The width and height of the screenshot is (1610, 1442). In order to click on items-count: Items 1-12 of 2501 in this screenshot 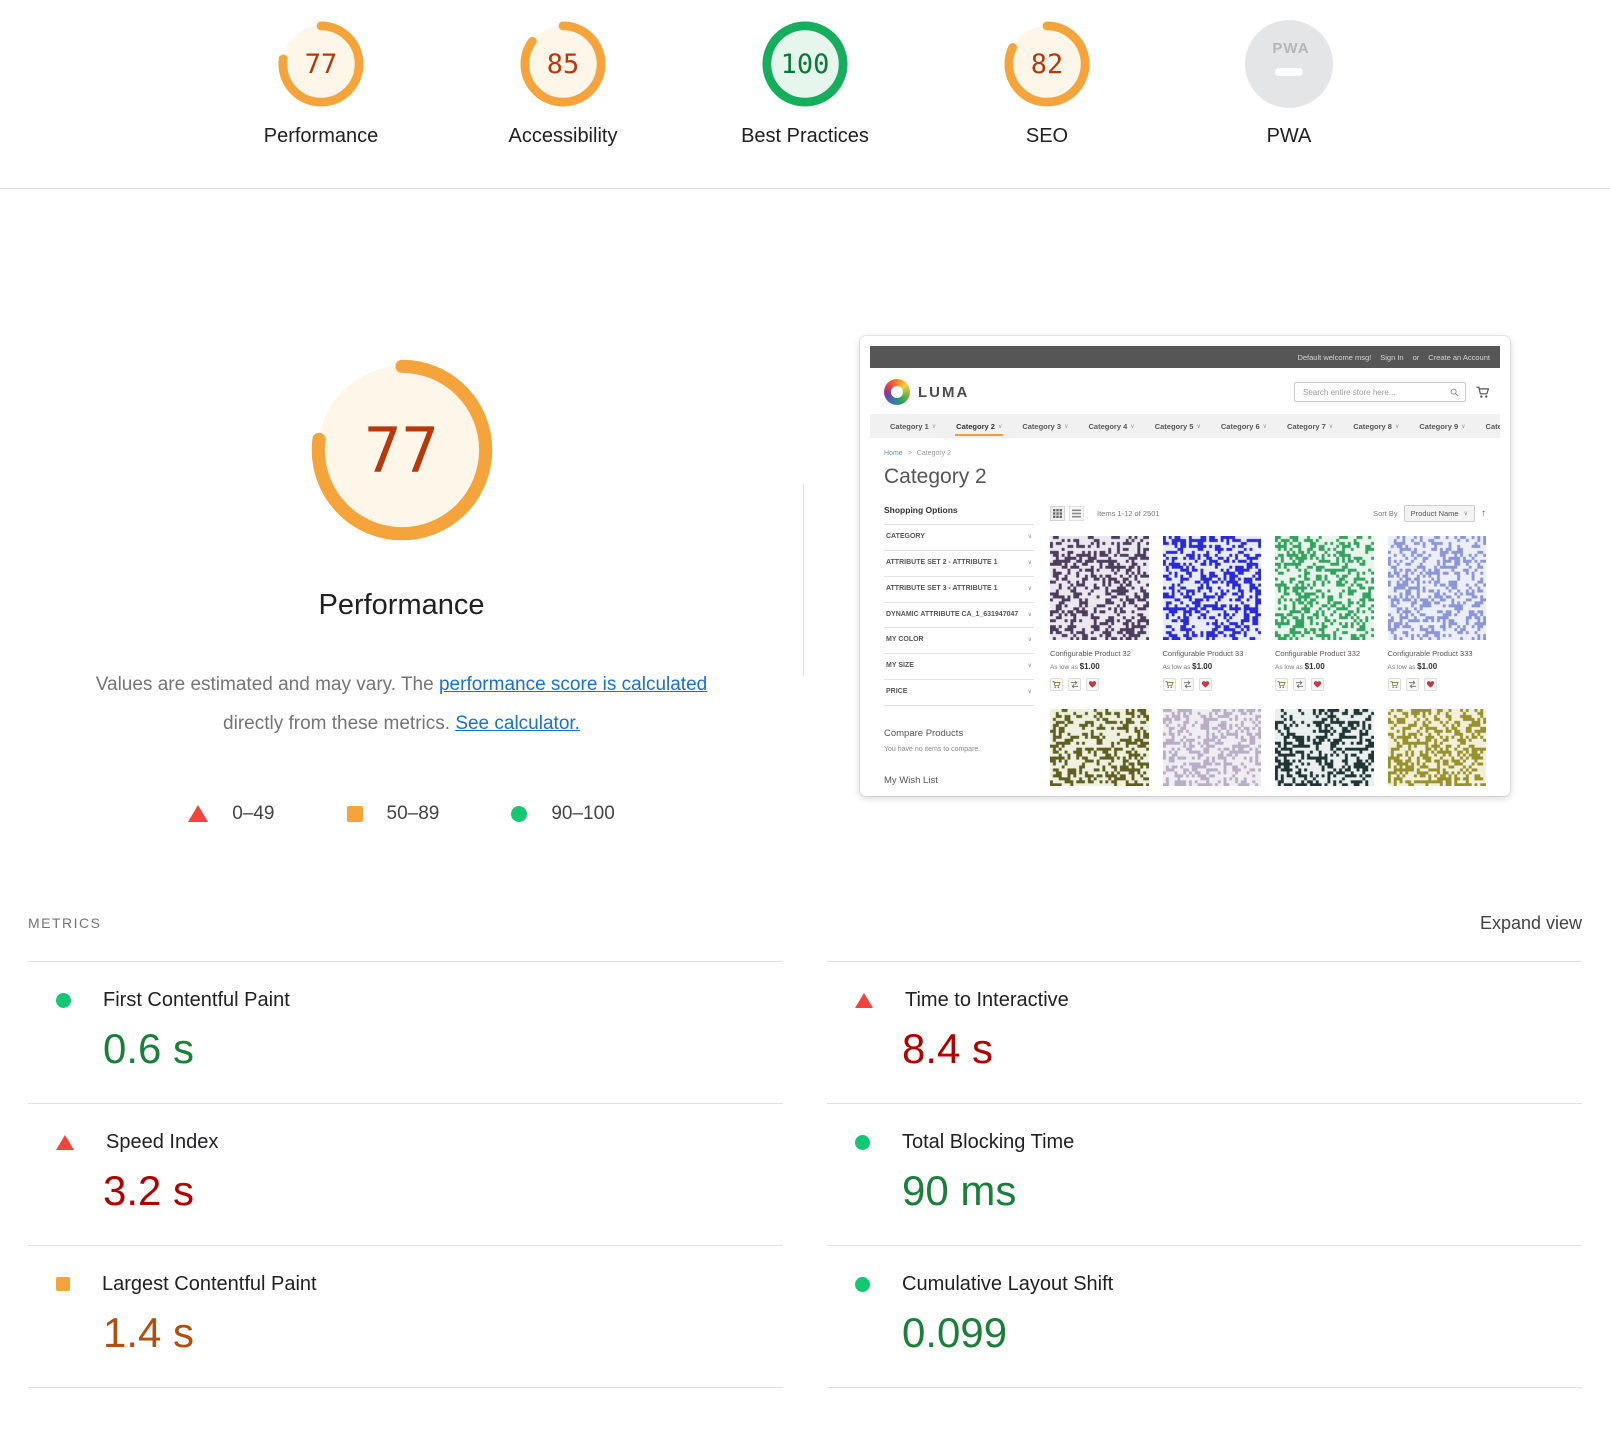, I will do `click(1128, 513)`.